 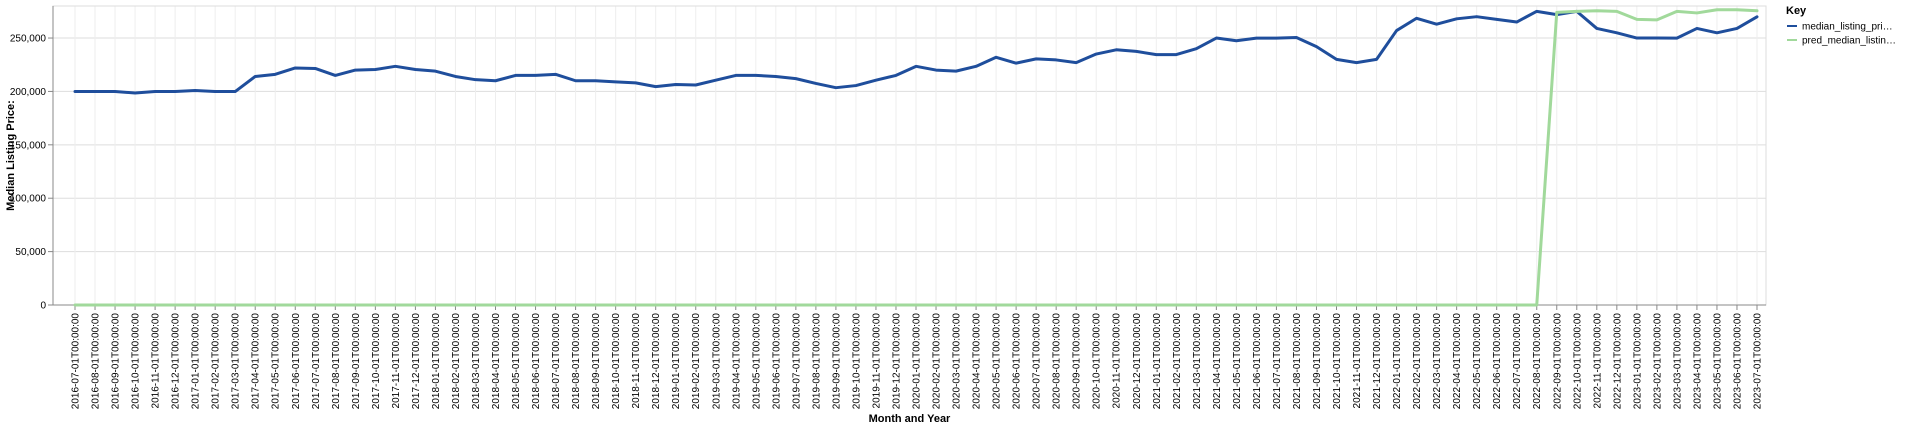 I want to click on x-tick-label: 2022-03-01T00:00:00, so click(x=1437, y=361).